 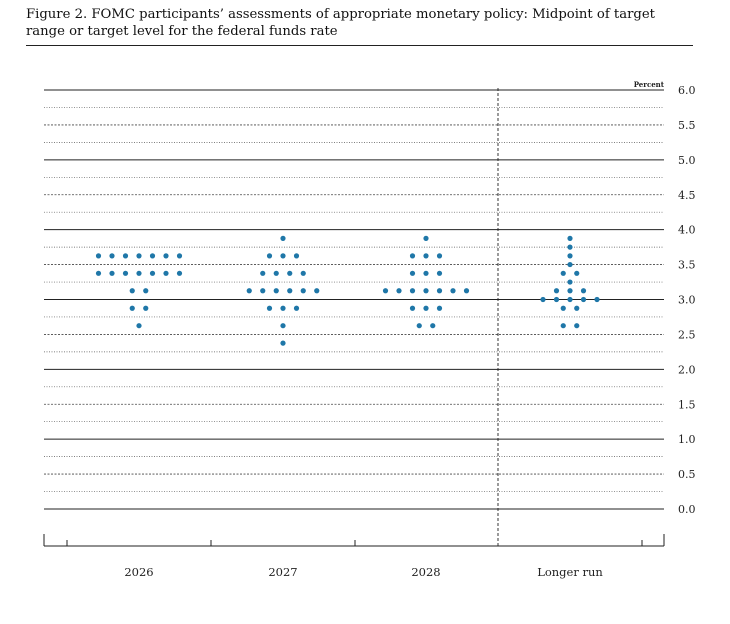 I want to click on x-category-label: 2028, so click(x=425, y=572).